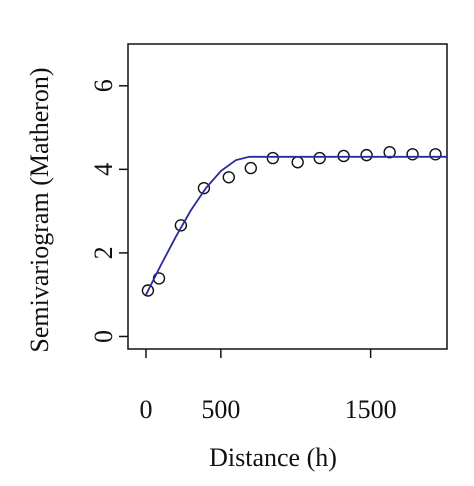  What do you see at coordinates (273, 457) in the screenshot?
I see `x-axis-label: Distance (h)` at bounding box center [273, 457].